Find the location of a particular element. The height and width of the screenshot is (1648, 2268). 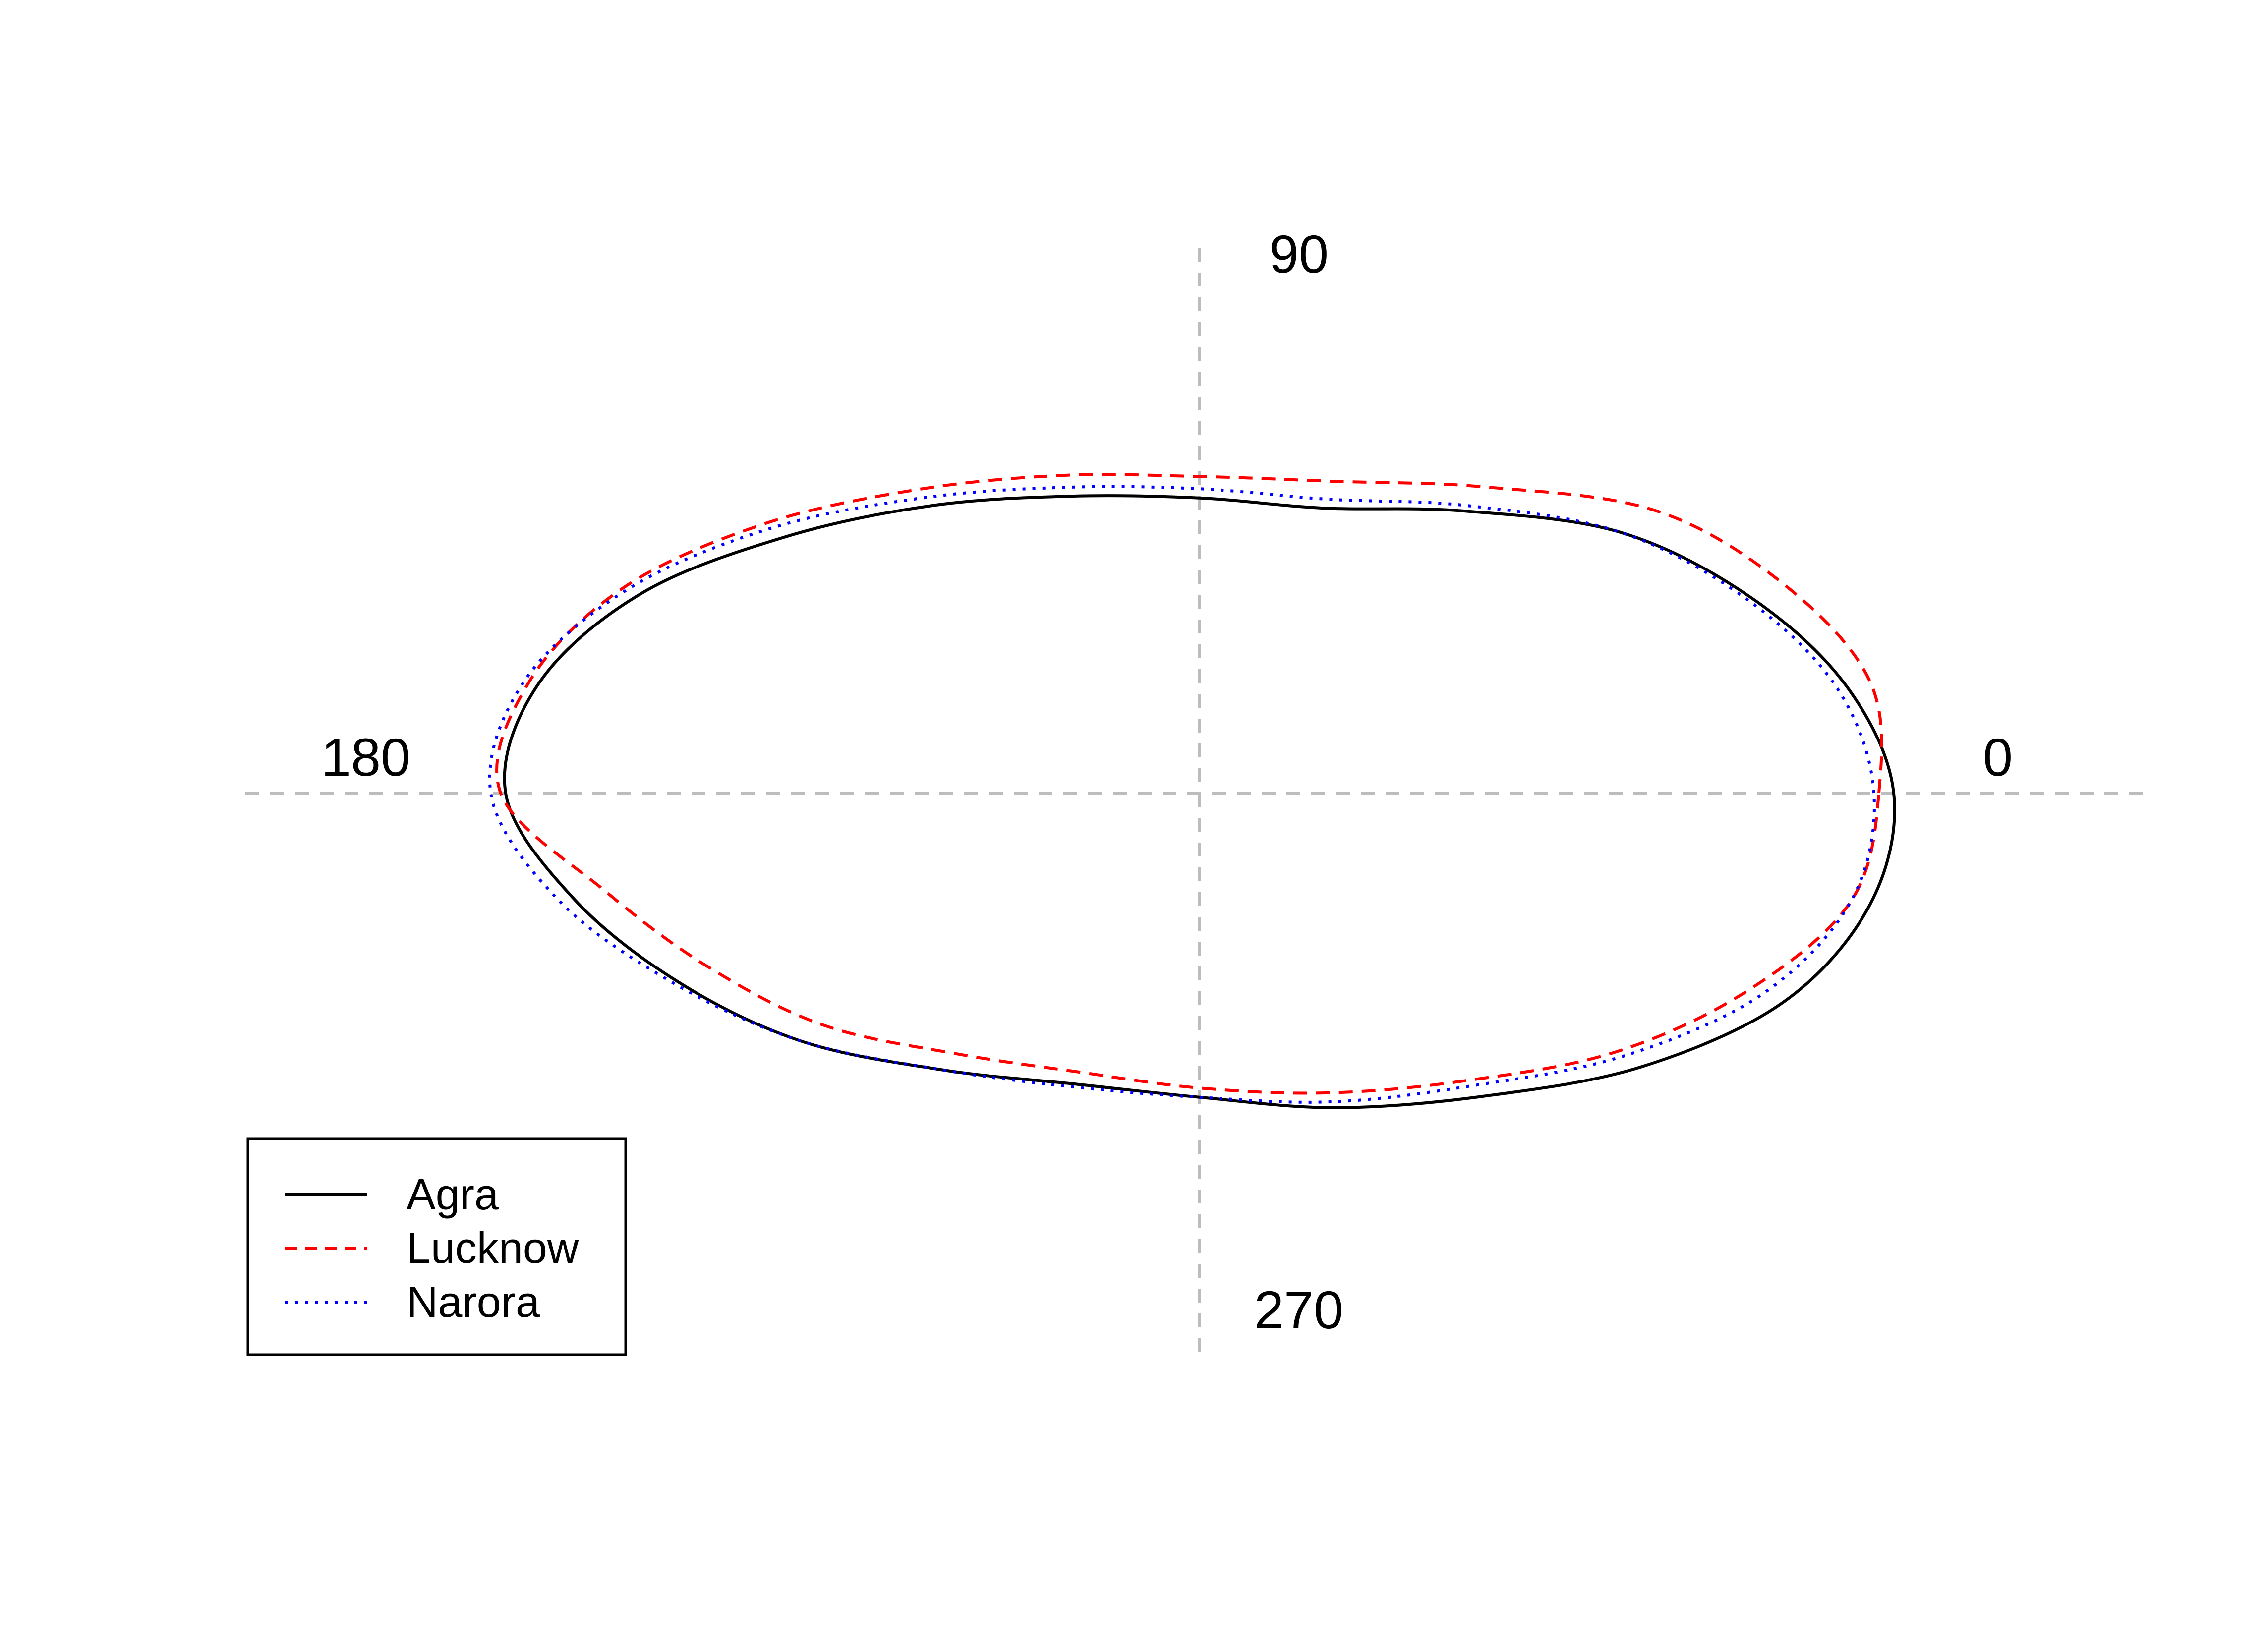

legend: Agra Lucknow Narora is located at coordinates (436, 1246).